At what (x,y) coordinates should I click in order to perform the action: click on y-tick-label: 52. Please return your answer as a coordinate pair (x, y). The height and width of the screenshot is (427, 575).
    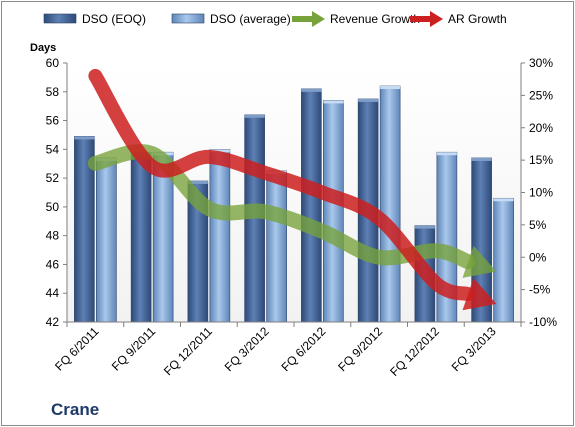
    Looking at the image, I should click on (53, 178).